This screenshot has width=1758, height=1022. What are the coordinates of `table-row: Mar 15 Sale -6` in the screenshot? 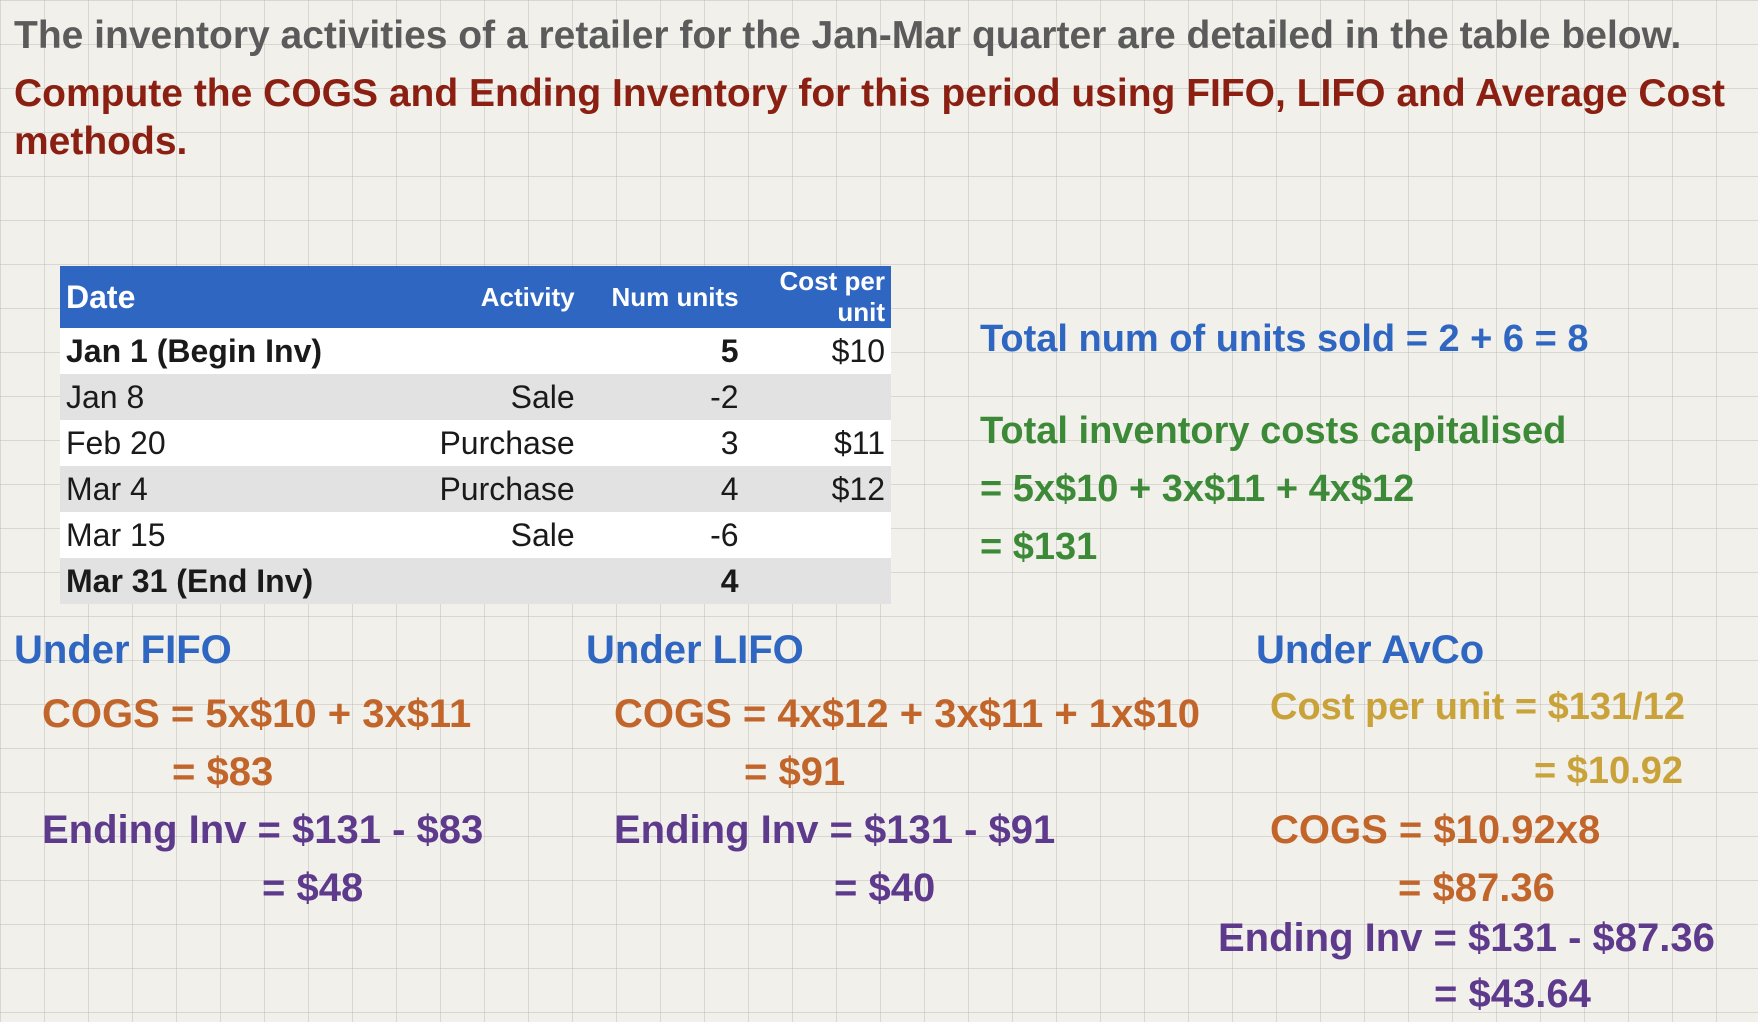 It's located at (475, 535).